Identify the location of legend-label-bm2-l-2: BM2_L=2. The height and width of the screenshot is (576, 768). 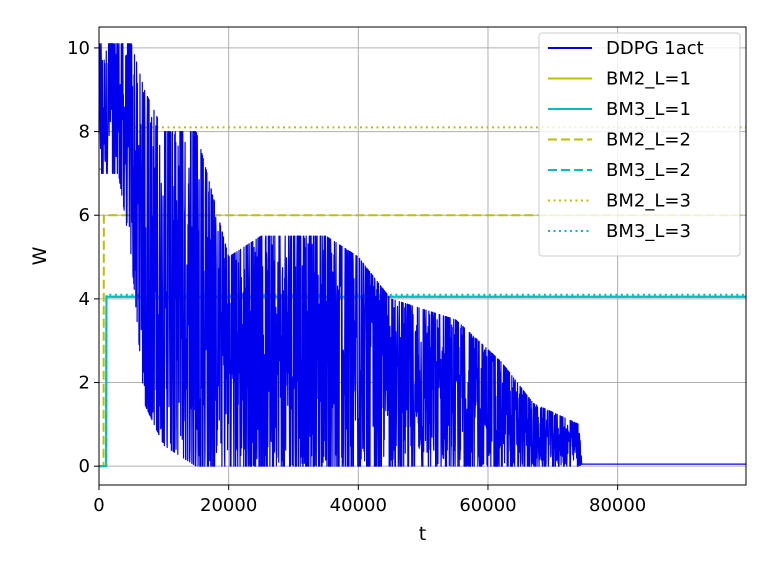
(648, 140).